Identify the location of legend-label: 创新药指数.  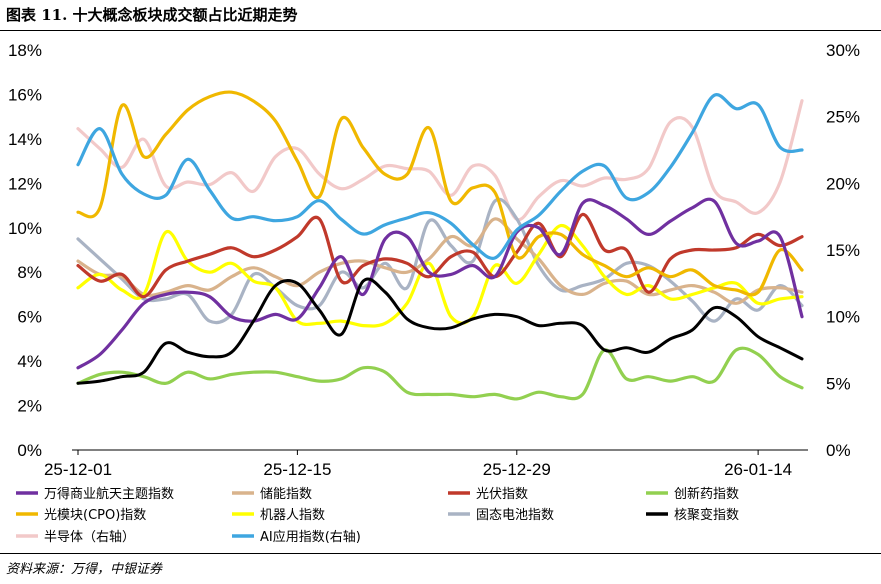
(706, 494).